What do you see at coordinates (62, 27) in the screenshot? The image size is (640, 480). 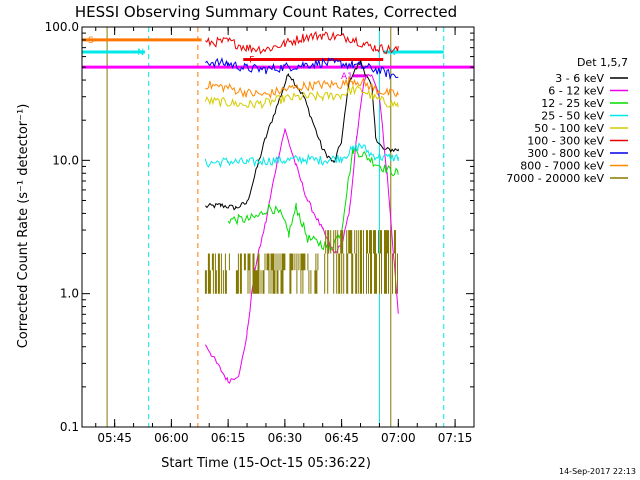 I see `y-tick-label: 100.0` at bounding box center [62, 27].